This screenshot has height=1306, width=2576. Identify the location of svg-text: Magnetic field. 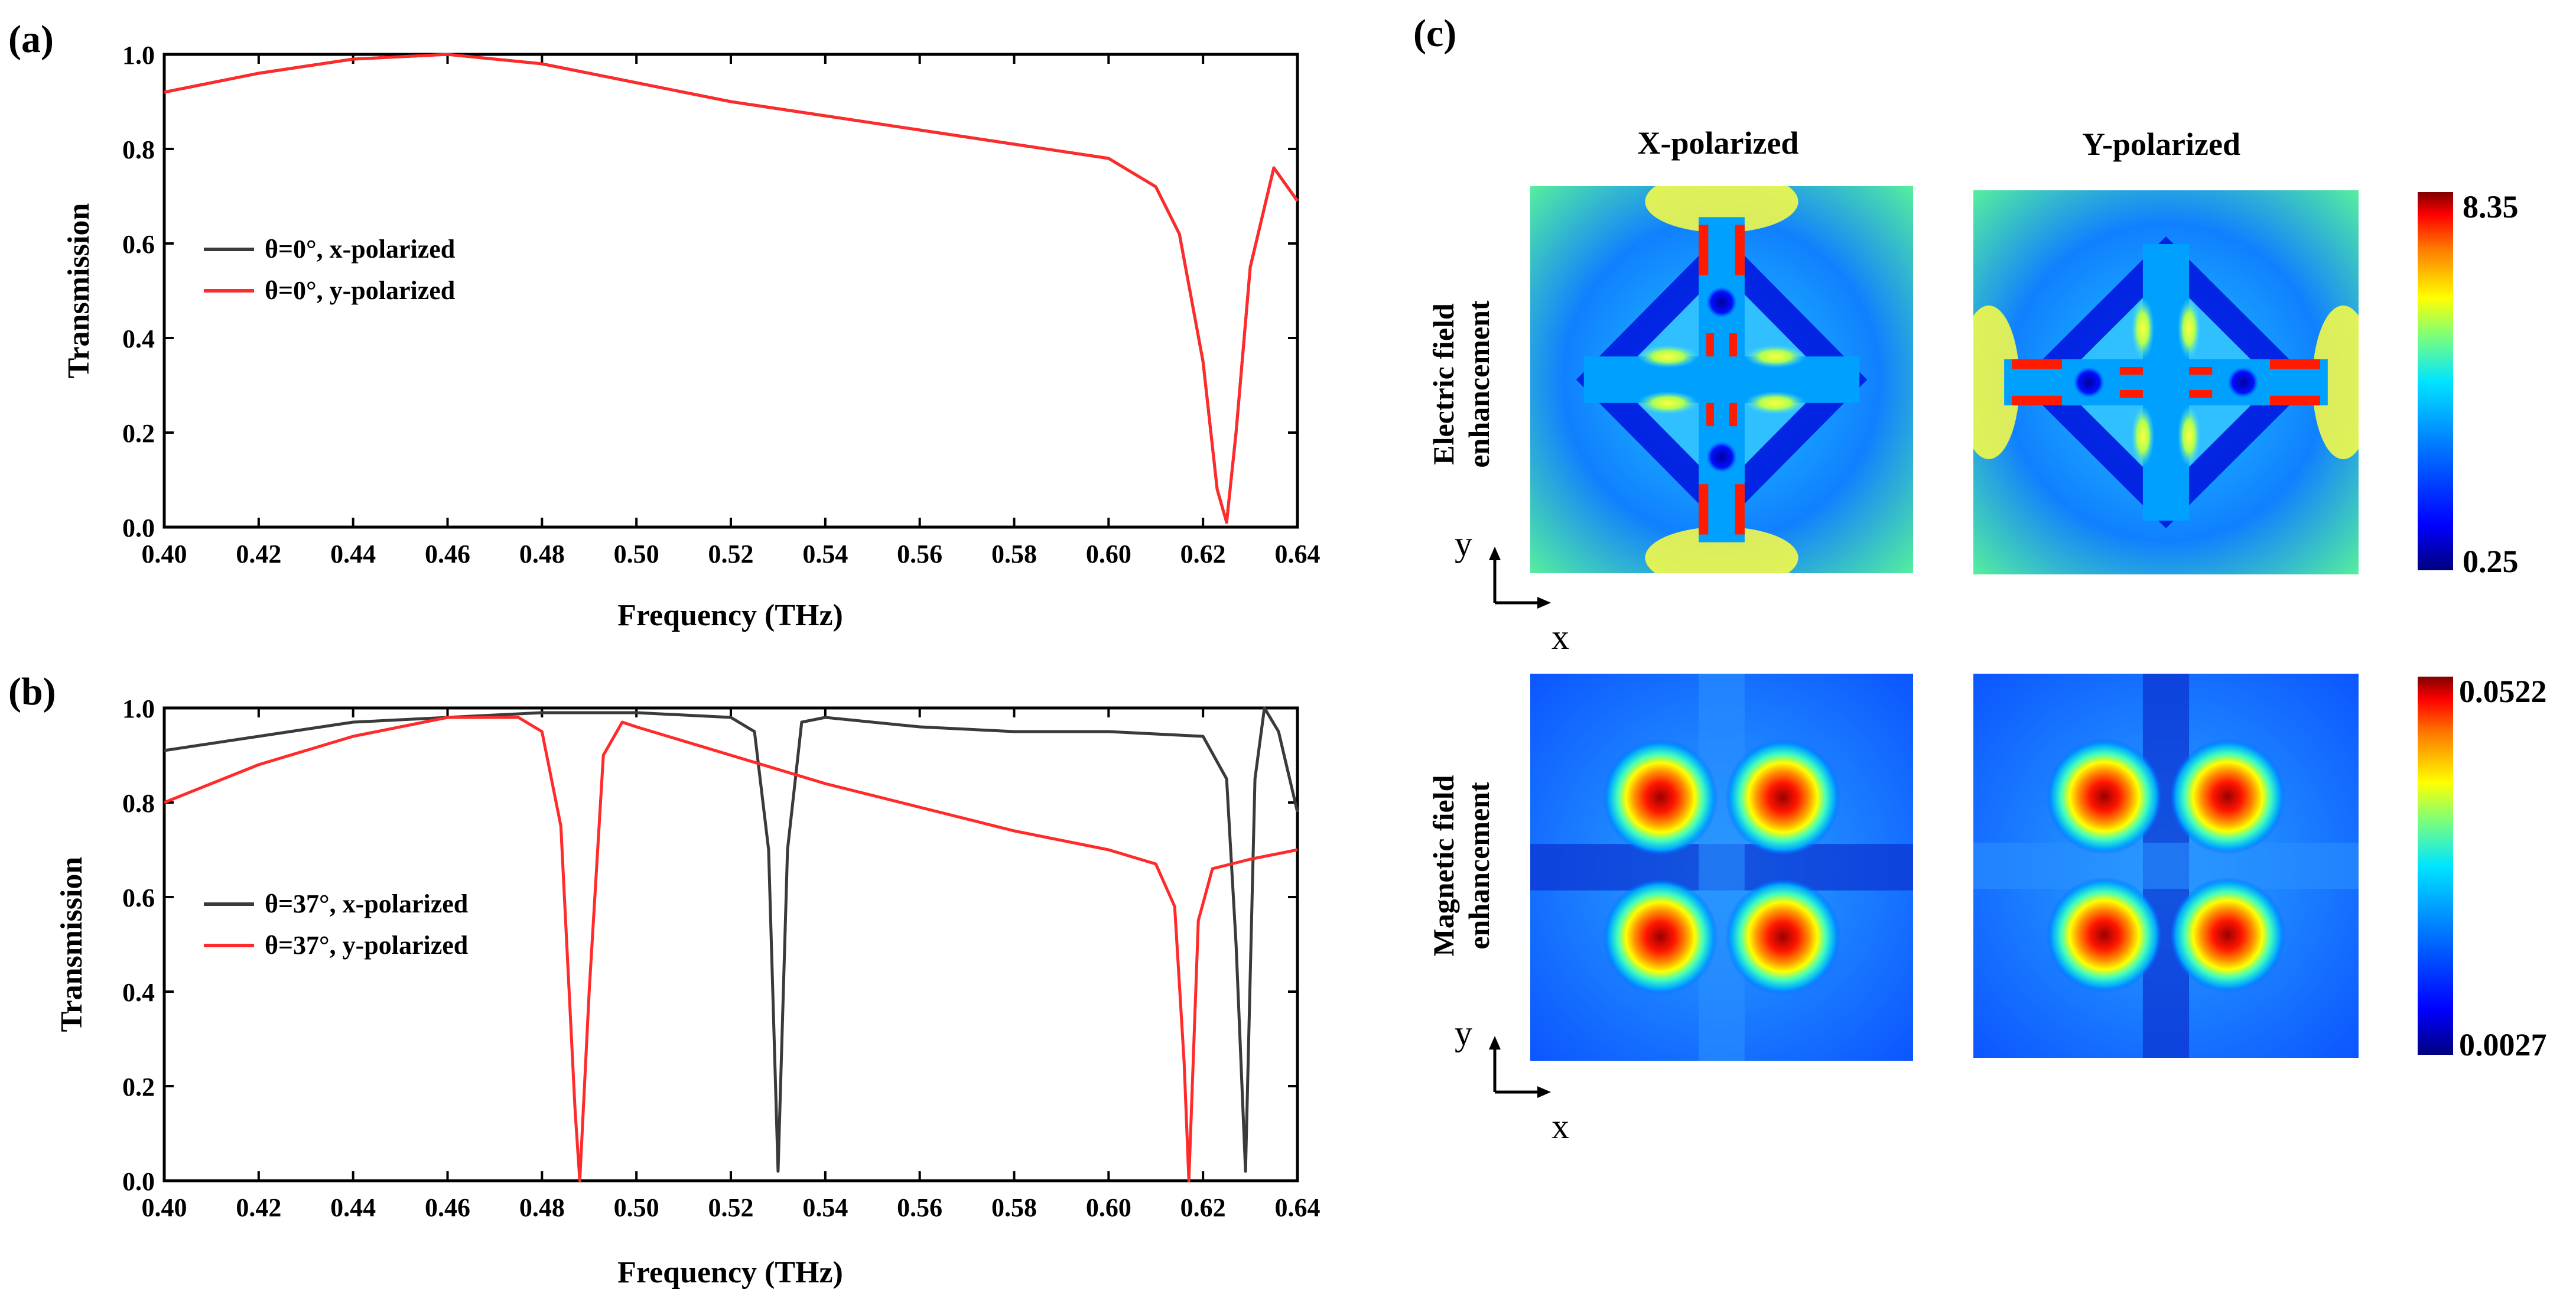
(1443, 865).